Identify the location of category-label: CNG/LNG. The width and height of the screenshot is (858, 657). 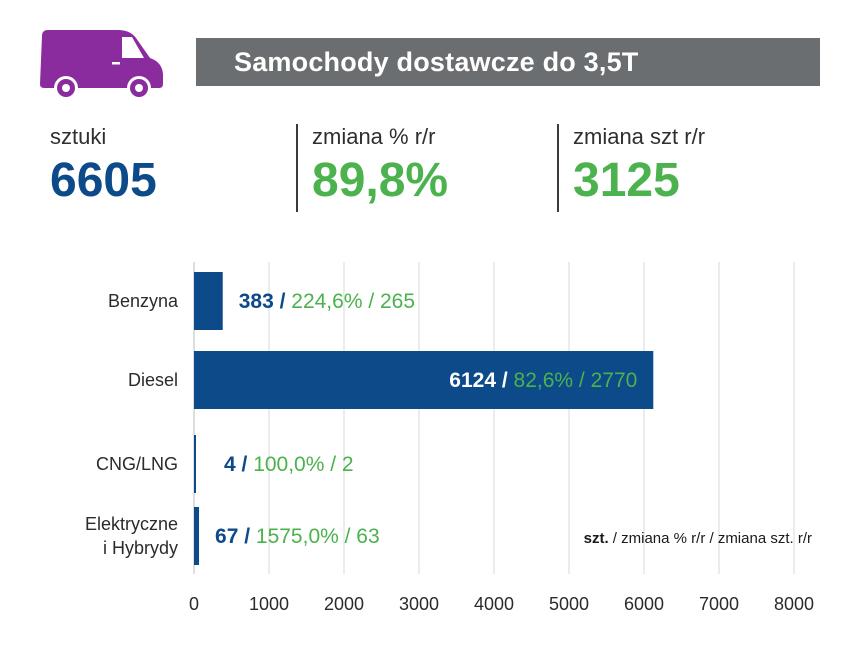
(137, 464).